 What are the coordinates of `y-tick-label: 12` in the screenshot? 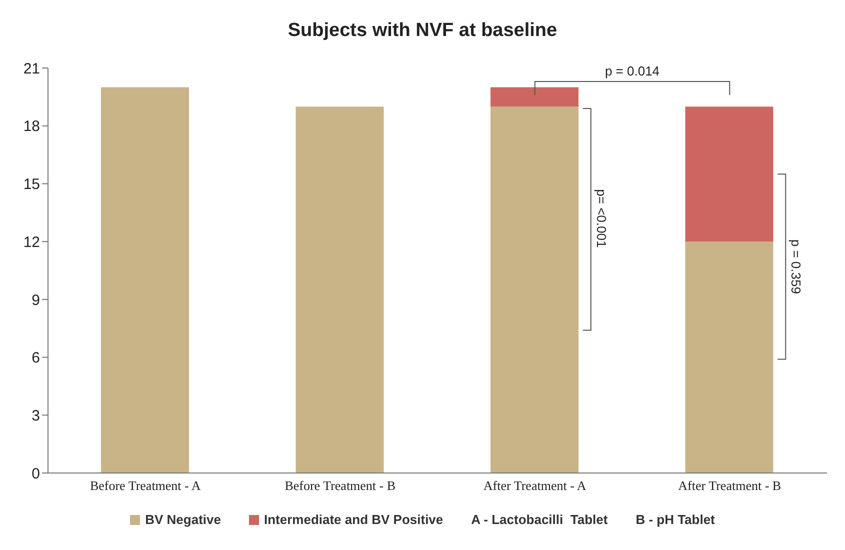 It's located at (31, 242).